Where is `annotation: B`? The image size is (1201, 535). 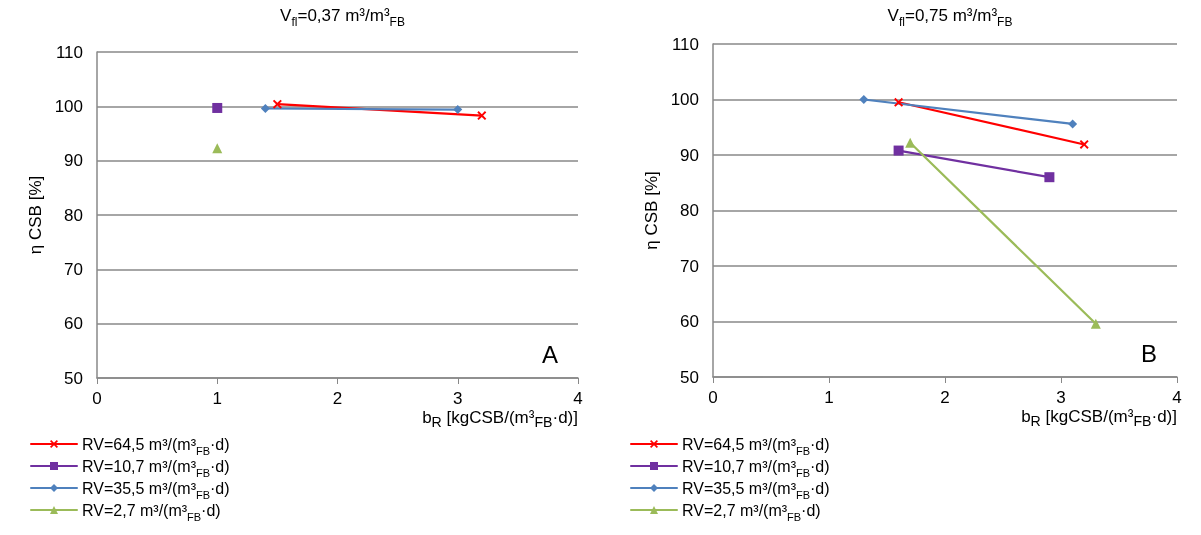
annotation: B is located at coordinates (1149, 353).